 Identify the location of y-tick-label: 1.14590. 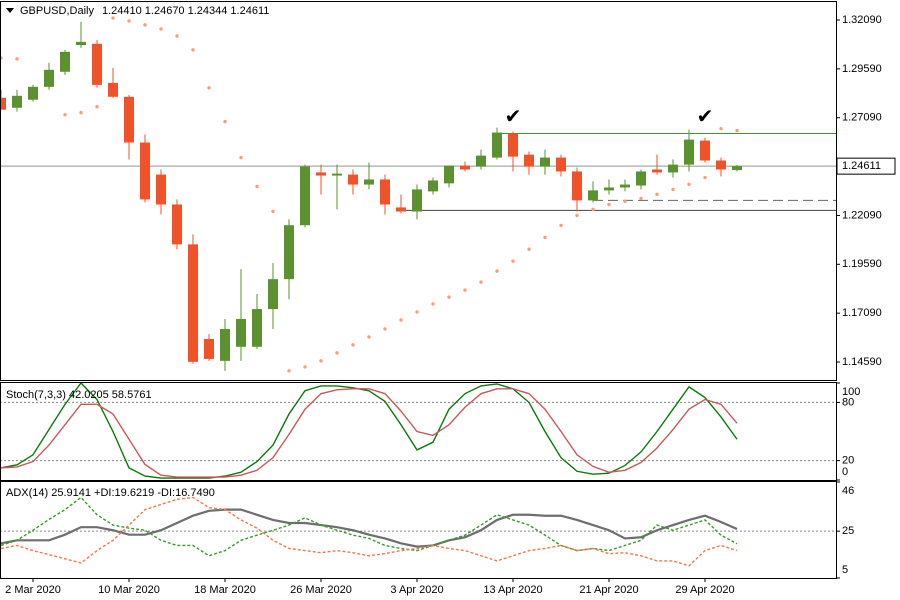
(862, 362).